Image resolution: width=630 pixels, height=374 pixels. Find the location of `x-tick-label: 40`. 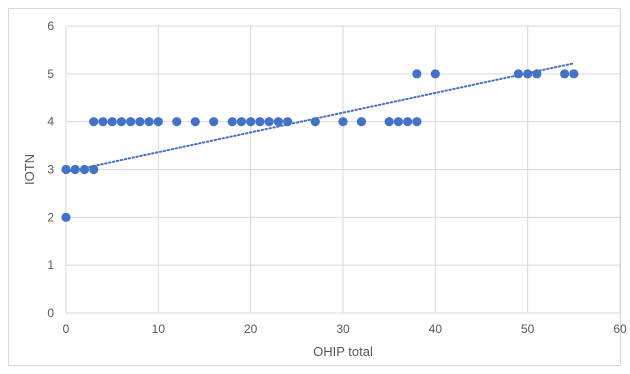

x-tick-label: 40 is located at coordinates (436, 329).